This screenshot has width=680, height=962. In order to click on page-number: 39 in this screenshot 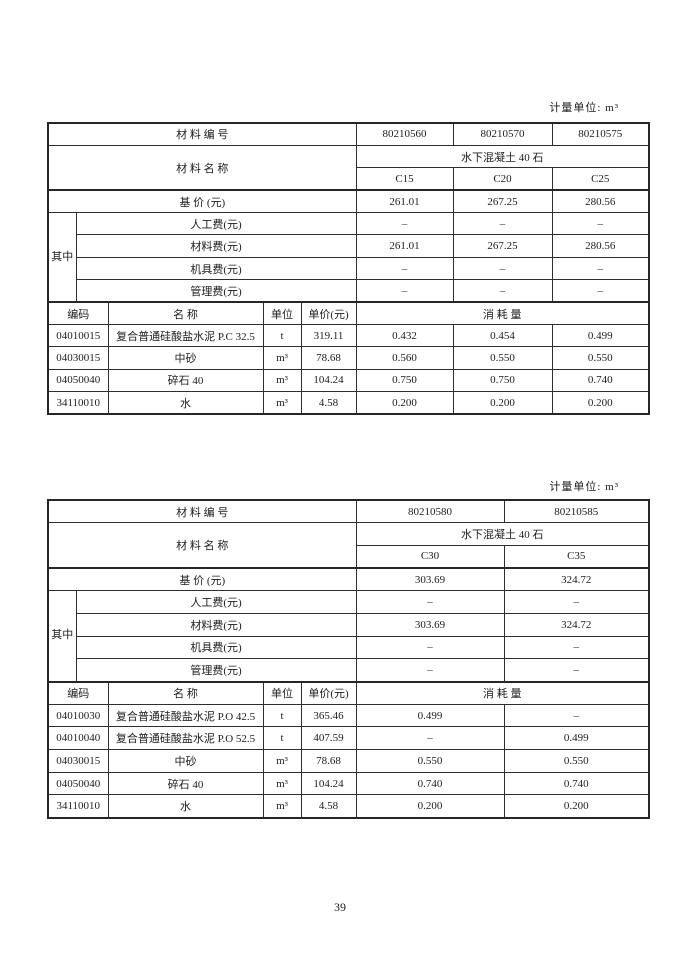, I will do `click(340, 907)`.